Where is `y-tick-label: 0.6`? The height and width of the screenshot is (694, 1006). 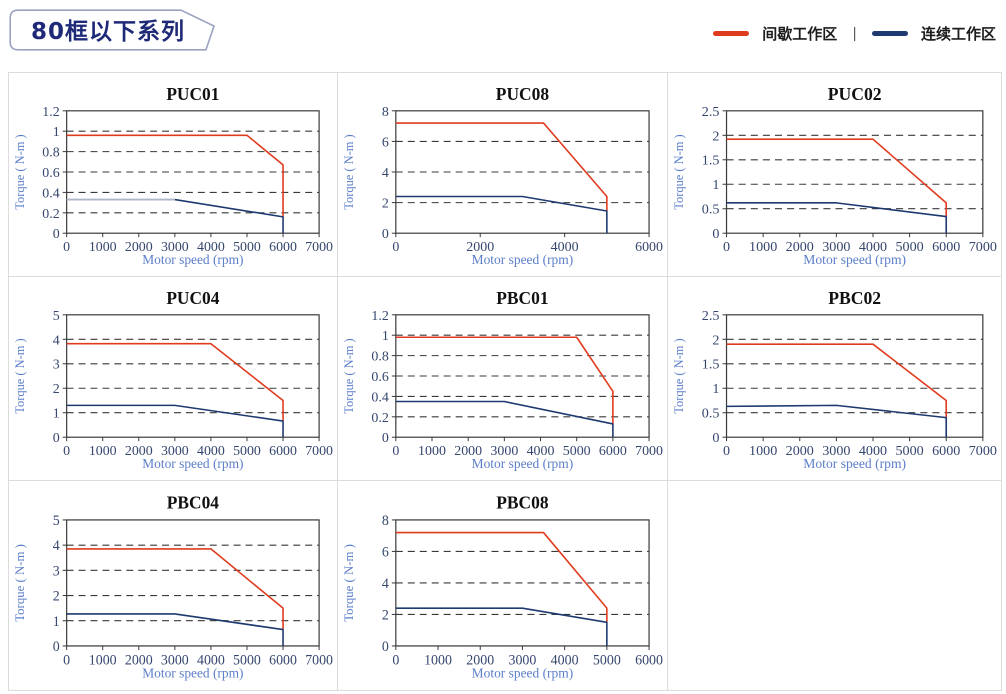
y-tick-label: 0.6 is located at coordinates (50, 173).